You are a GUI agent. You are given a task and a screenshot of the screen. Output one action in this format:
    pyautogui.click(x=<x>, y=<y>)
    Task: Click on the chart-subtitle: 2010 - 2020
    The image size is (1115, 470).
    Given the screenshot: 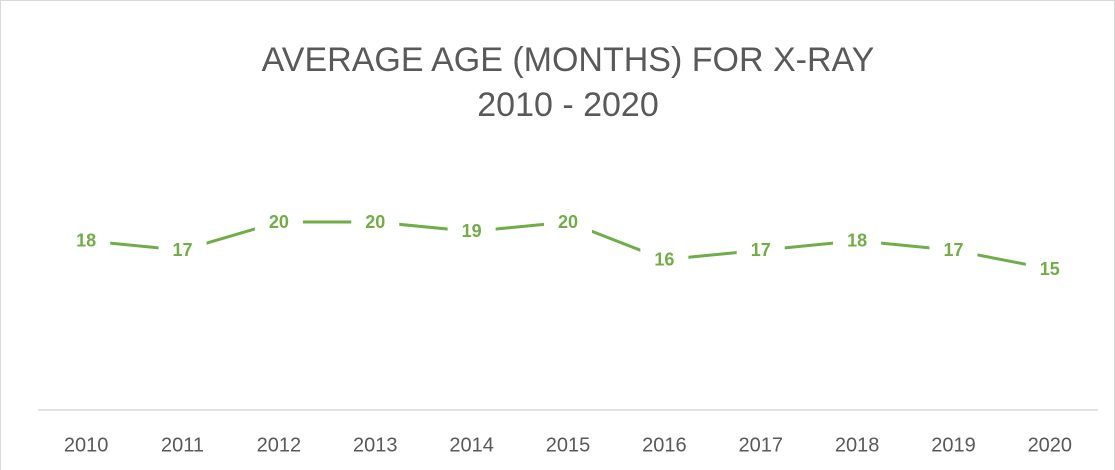 What is the action you would take?
    pyautogui.click(x=568, y=105)
    